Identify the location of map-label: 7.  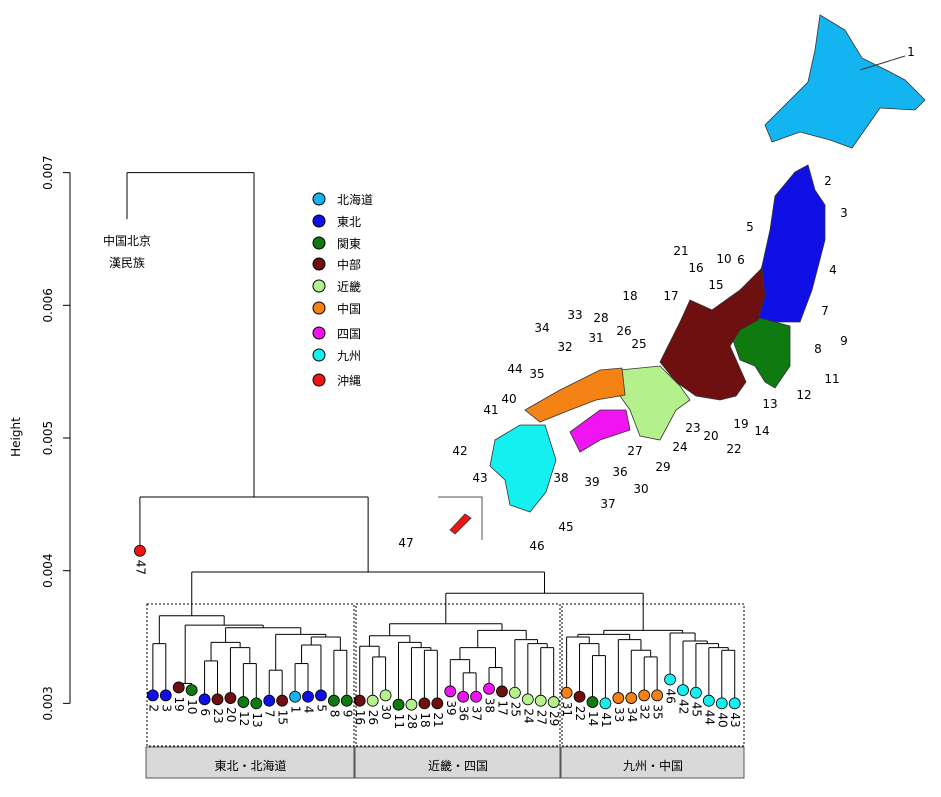
(825, 311).